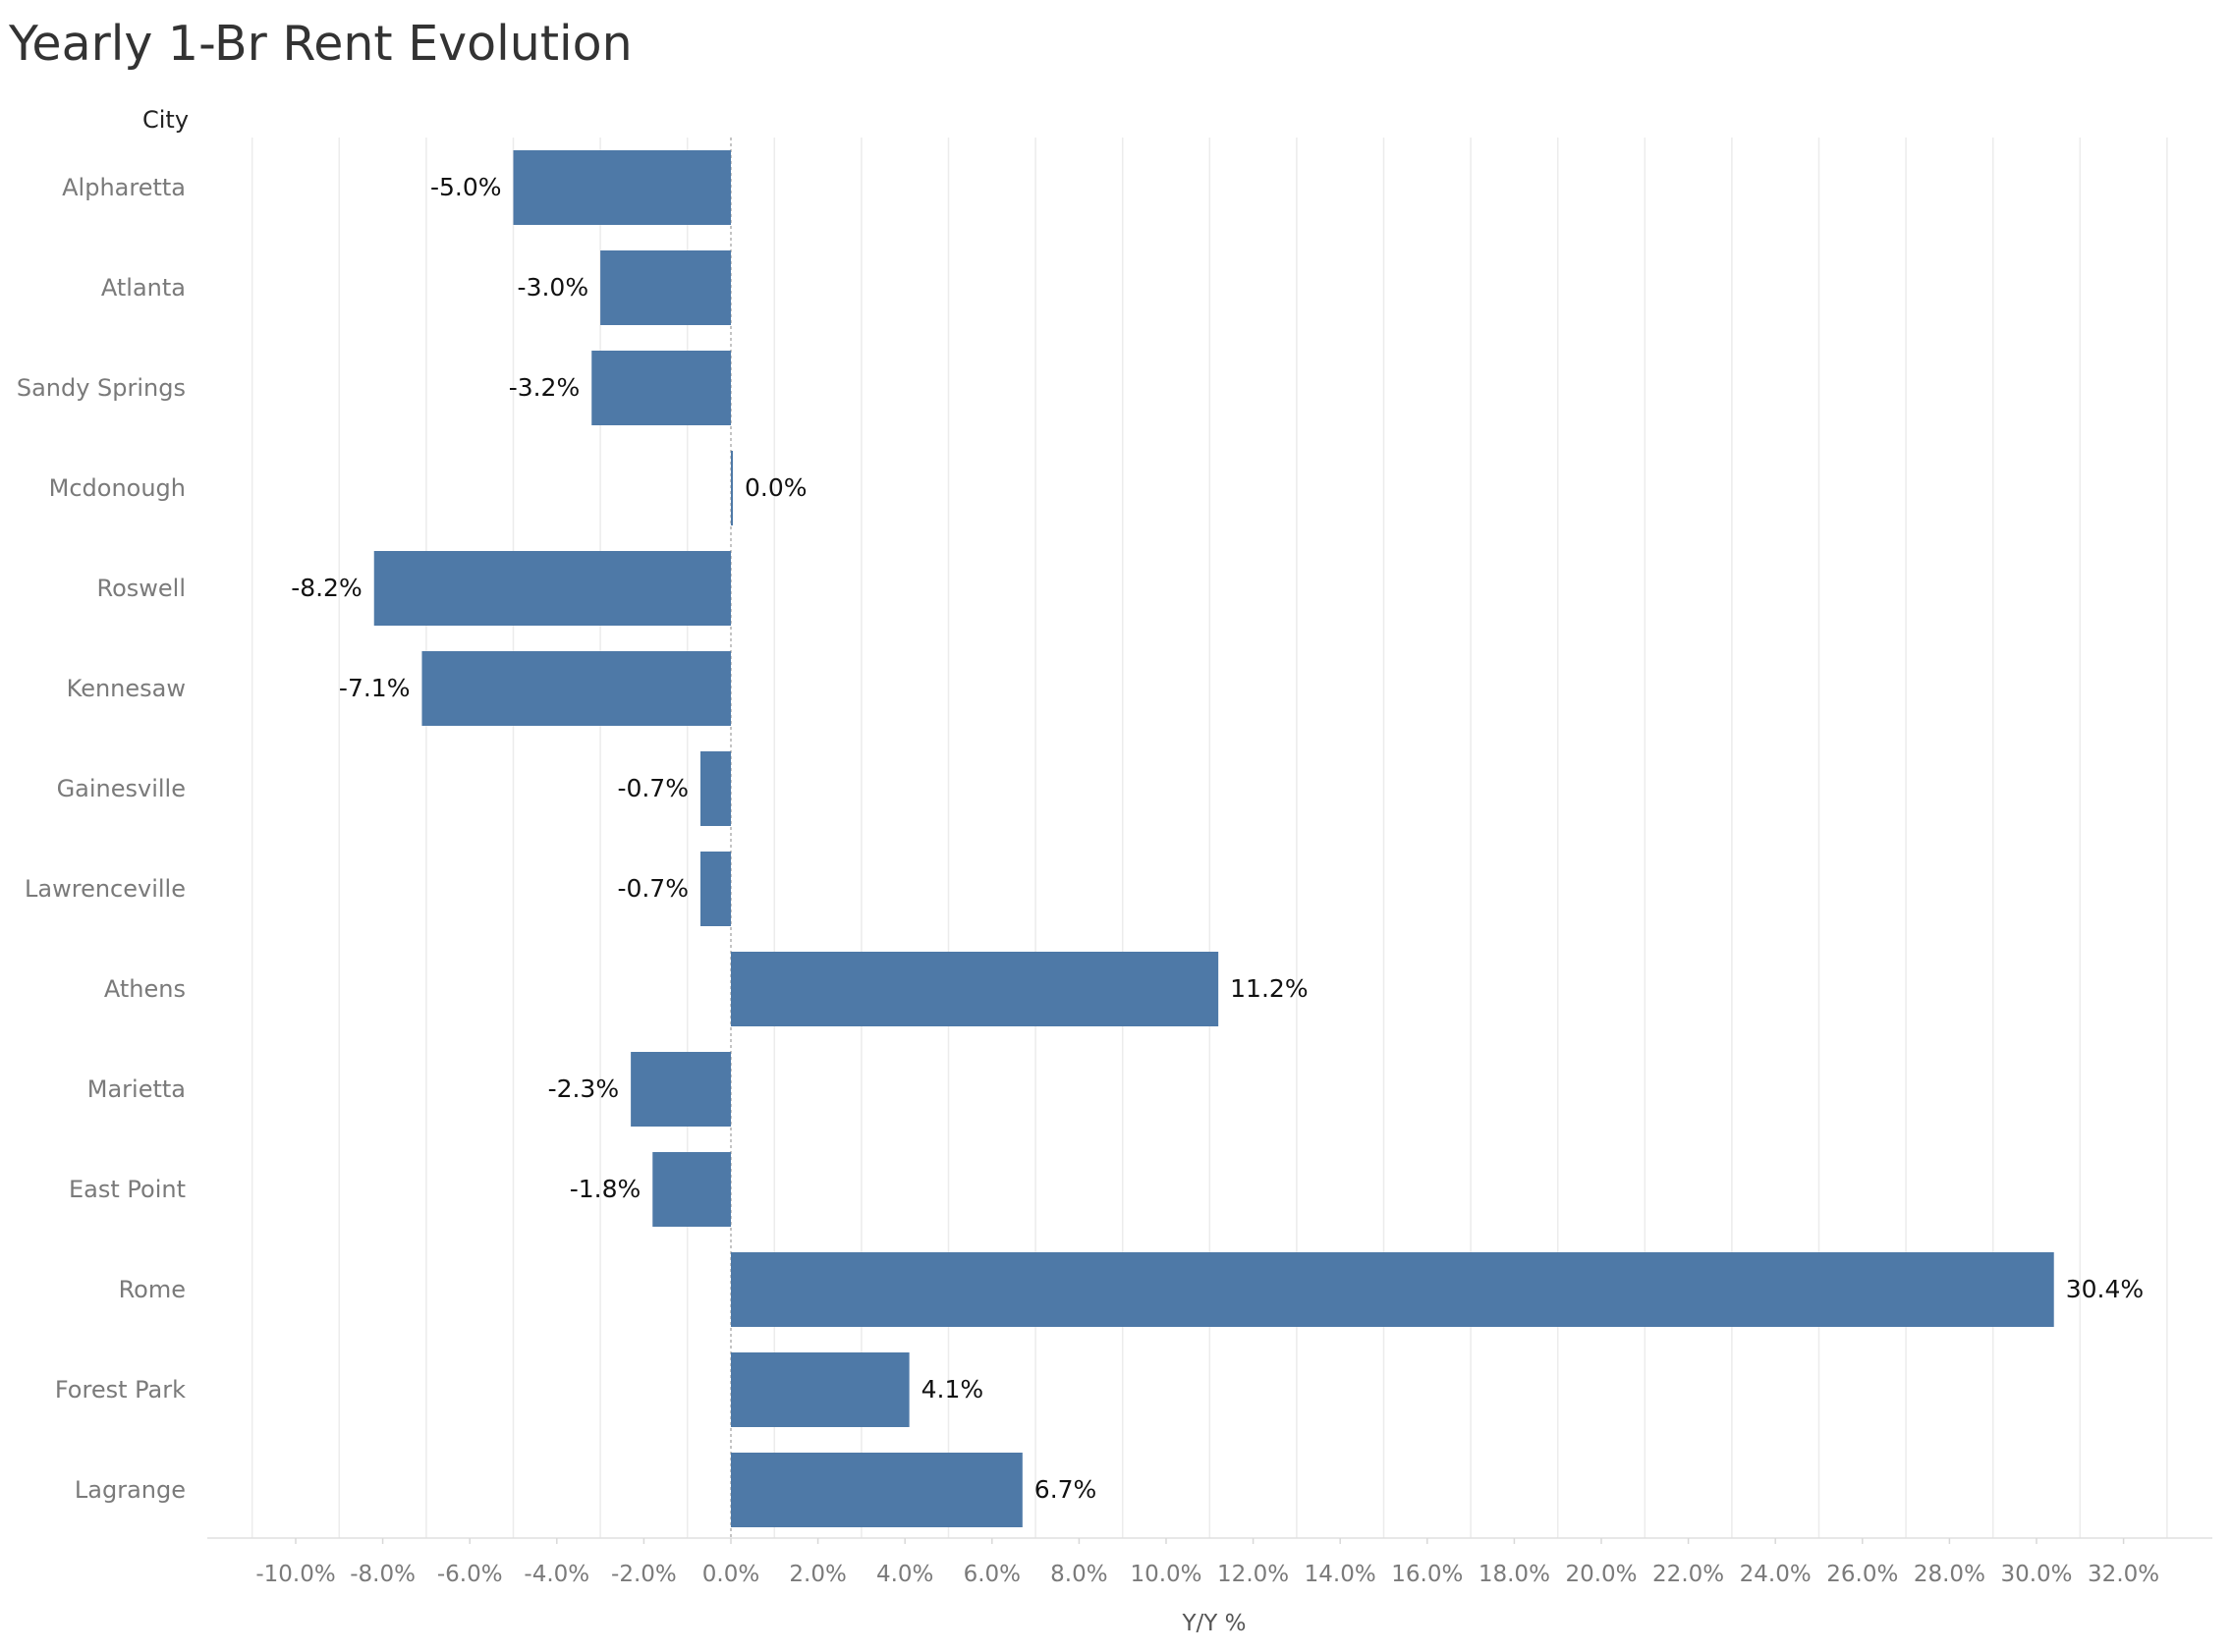 Image resolution: width=2232 pixels, height=1652 pixels. What do you see at coordinates (2036, 1575) in the screenshot?
I see `x-tick-label: 30.0%` at bounding box center [2036, 1575].